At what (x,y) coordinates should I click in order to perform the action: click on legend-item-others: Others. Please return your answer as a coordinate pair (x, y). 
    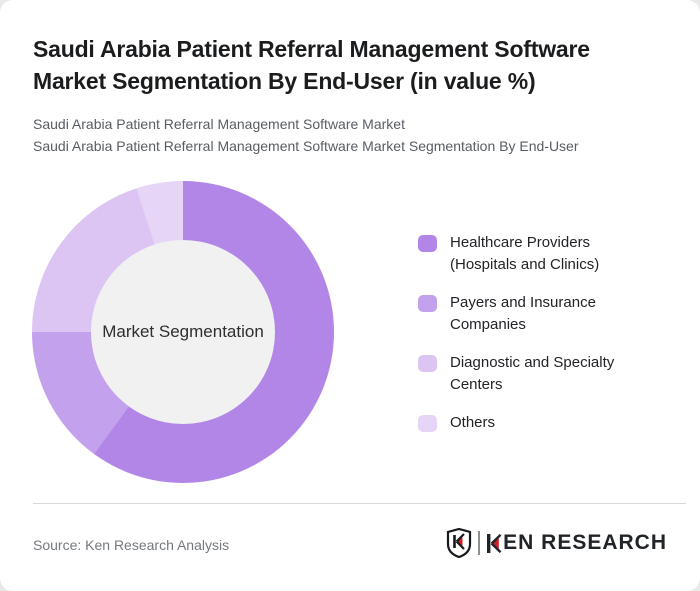
    Looking at the image, I should click on (516, 423).